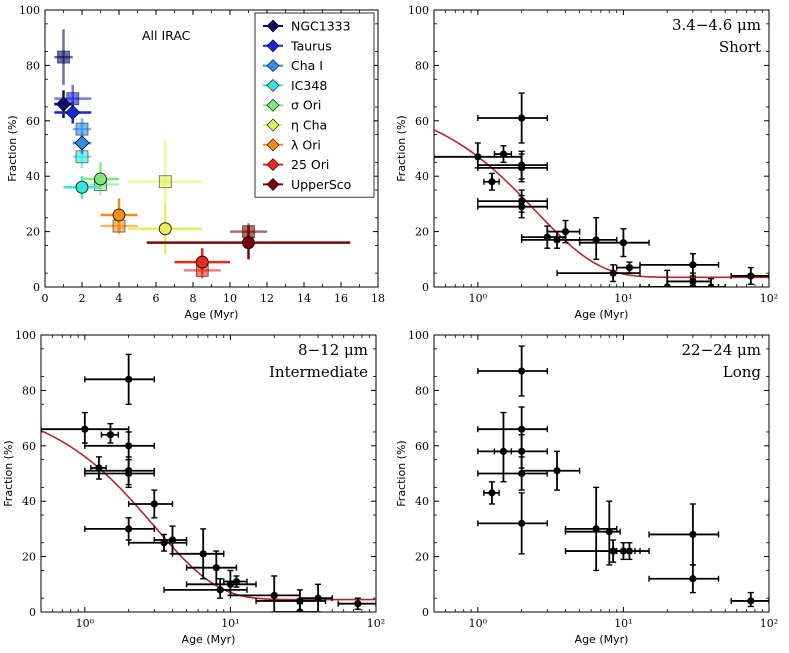 Image resolution: width=789 pixels, height=653 pixels. Describe the element at coordinates (310, 164) in the screenshot. I see `legend-label: 25 Ori` at that location.